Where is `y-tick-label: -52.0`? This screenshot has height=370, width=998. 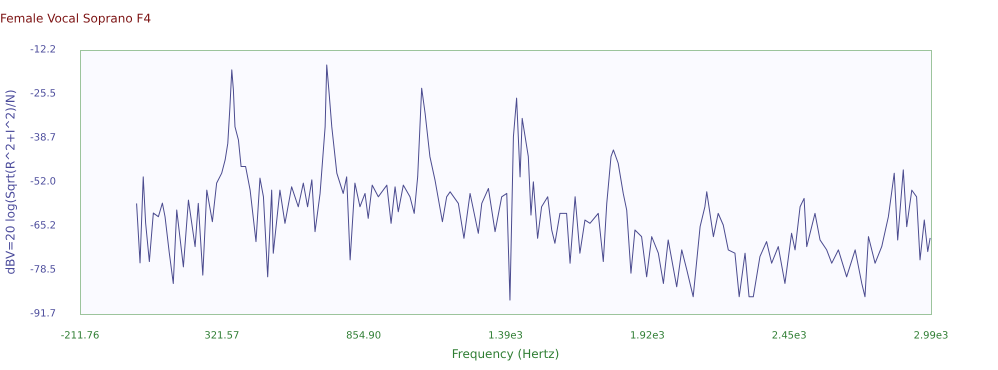
y-tick-label: -52.0 is located at coordinates (43, 182).